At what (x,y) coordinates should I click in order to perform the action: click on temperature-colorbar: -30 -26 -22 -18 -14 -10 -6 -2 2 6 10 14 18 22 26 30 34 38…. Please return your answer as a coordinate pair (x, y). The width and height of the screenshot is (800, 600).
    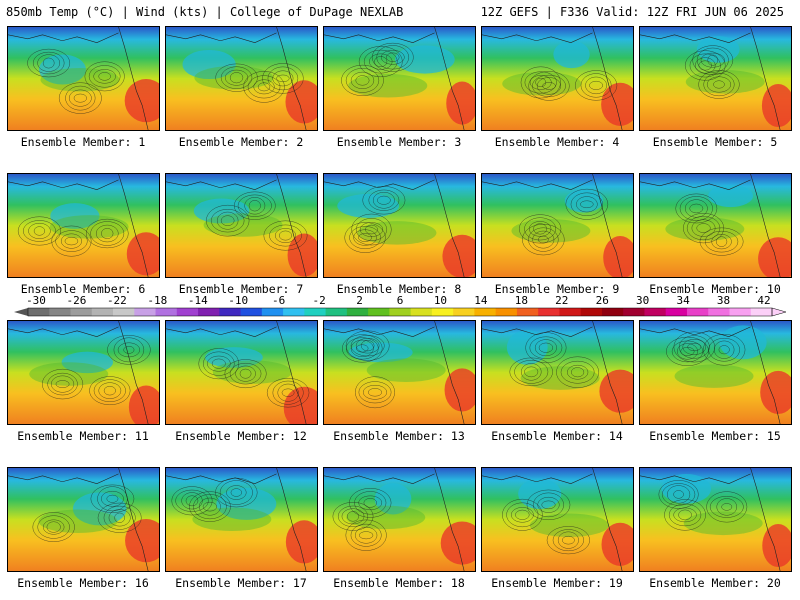
    Looking at the image, I should click on (400, 306).